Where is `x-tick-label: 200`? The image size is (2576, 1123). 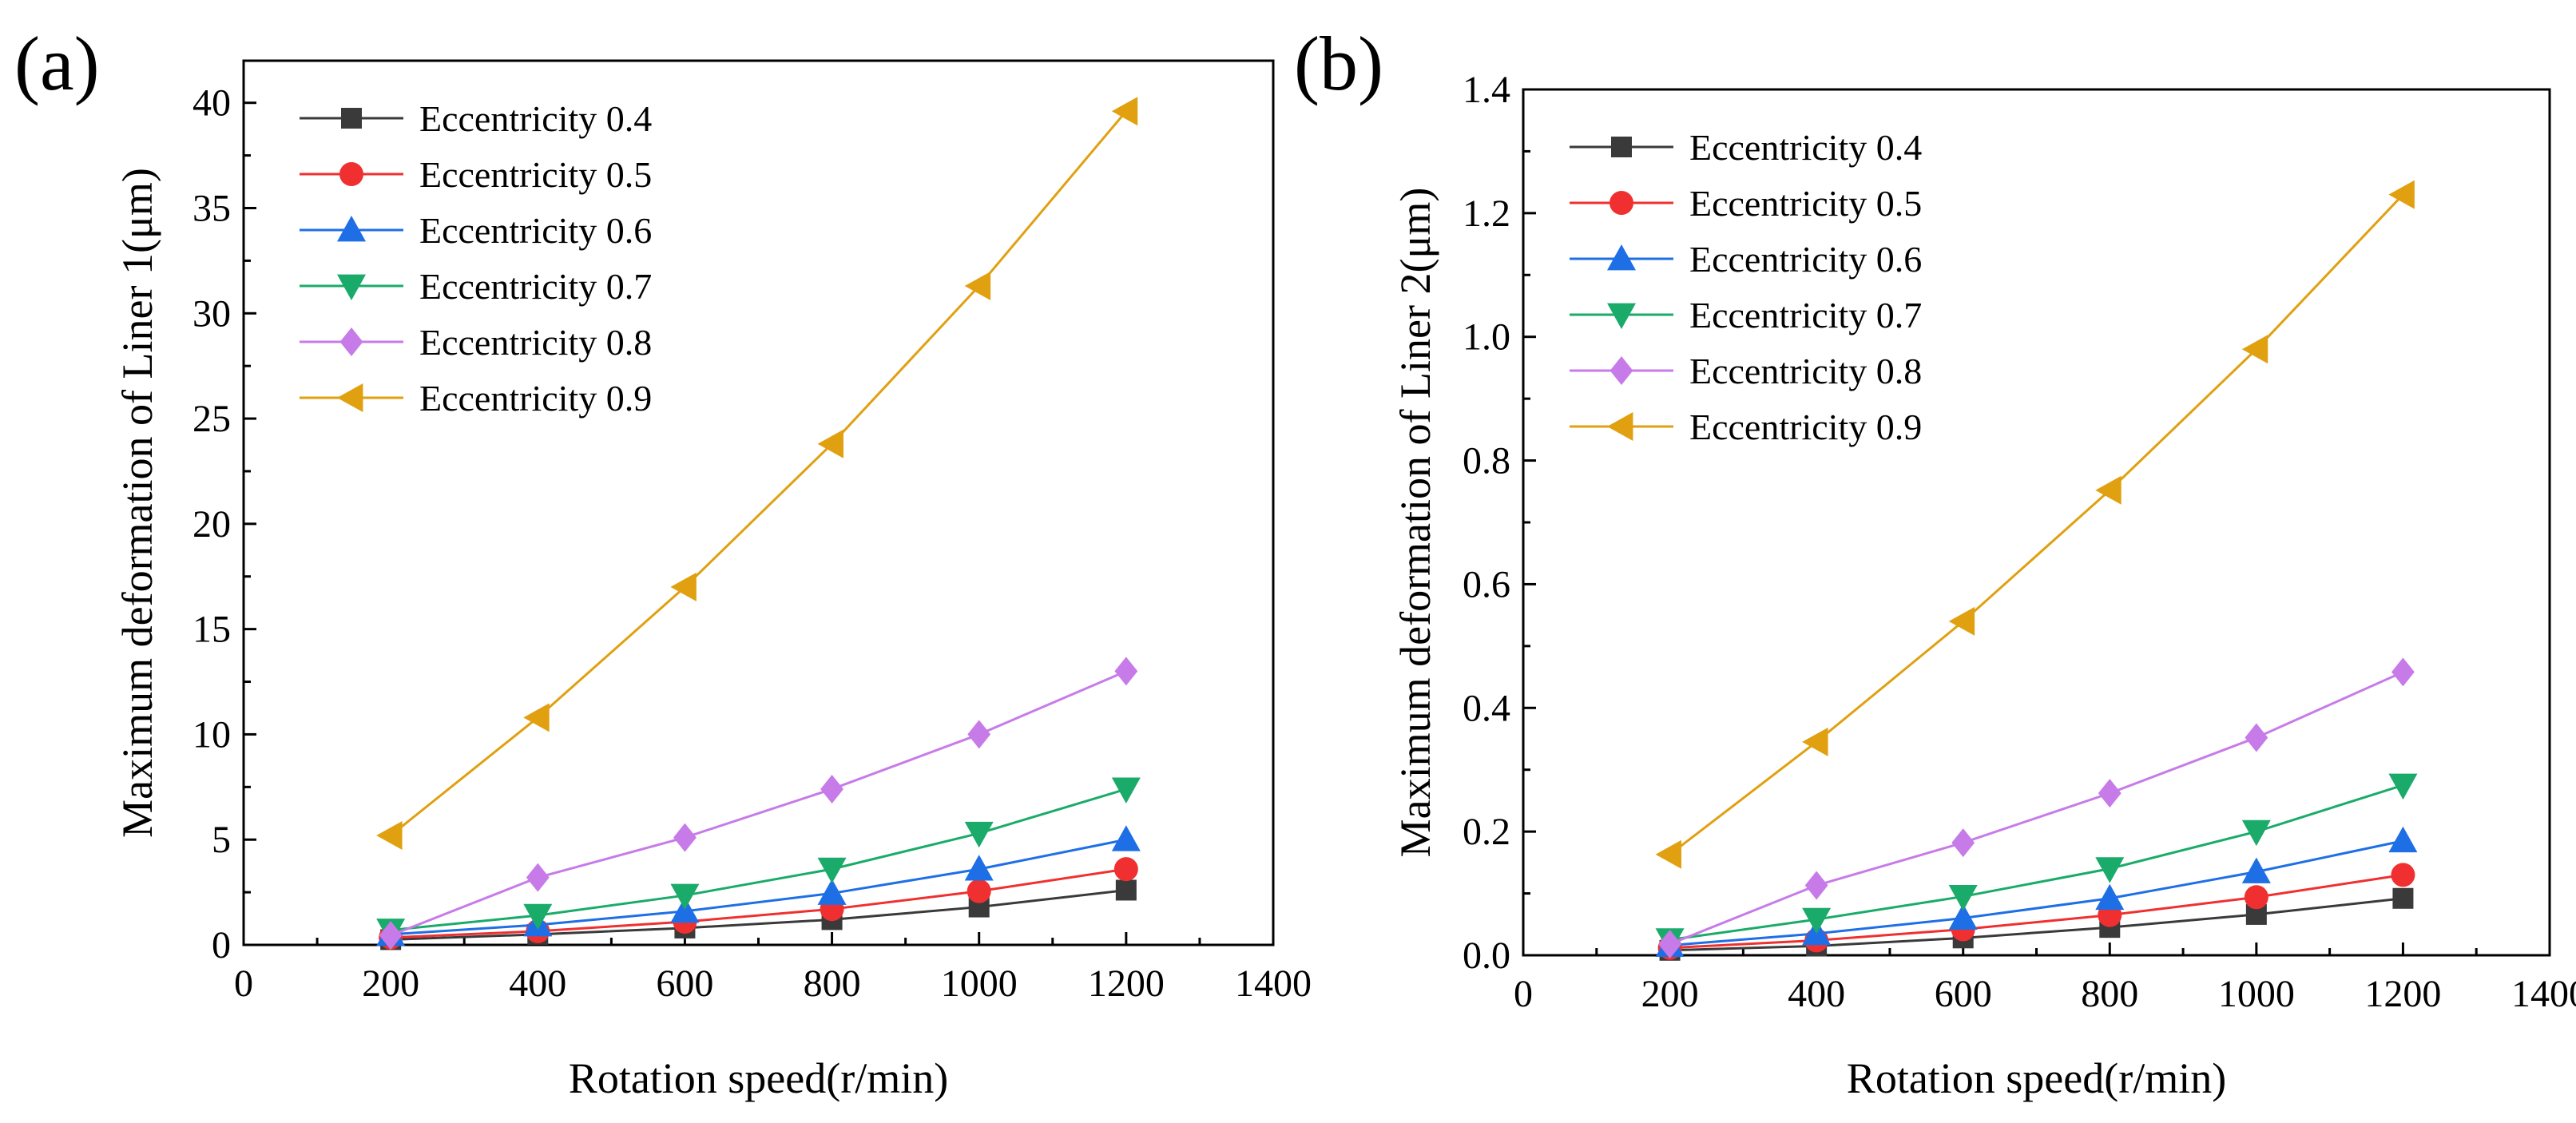 x-tick-label: 200 is located at coordinates (390, 983).